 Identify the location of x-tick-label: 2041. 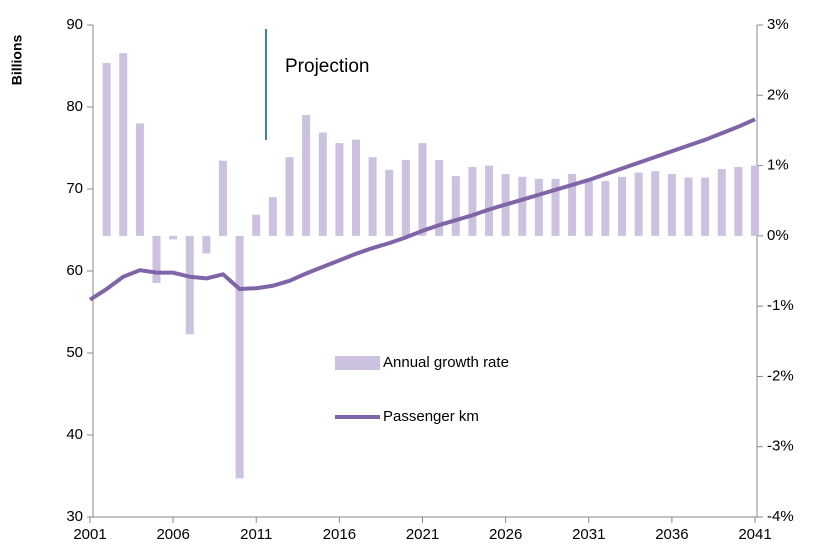
(754, 534).